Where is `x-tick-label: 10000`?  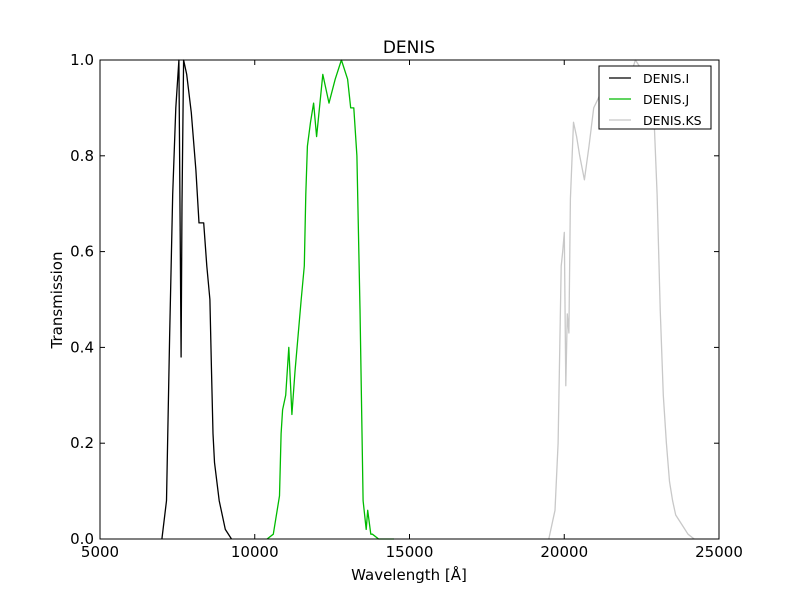
x-tick-label: 10000 is located at coordinates (255, 552).